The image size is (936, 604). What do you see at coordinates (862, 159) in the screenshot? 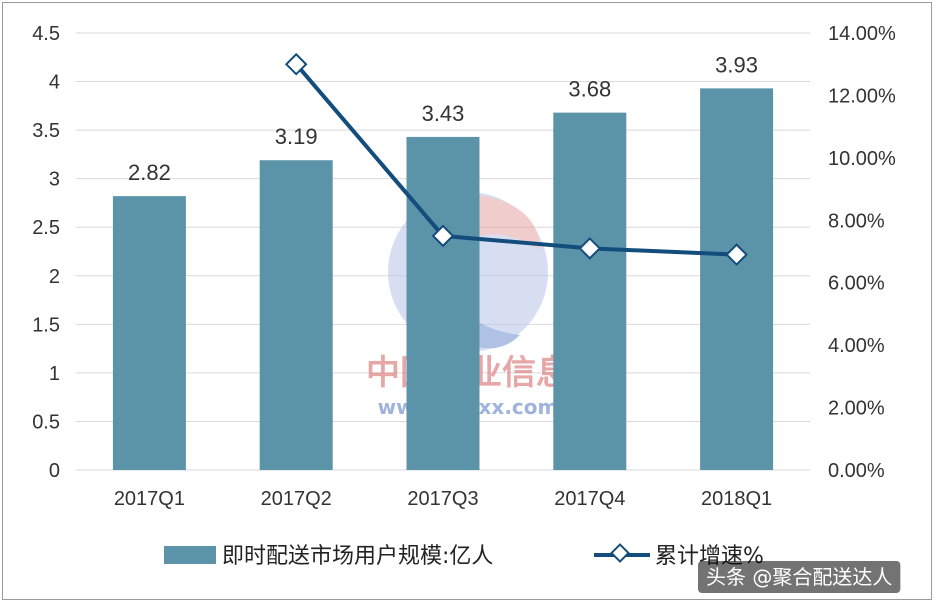
I see `right-tick-label: 10.00%` at bounding box center [862, 159].